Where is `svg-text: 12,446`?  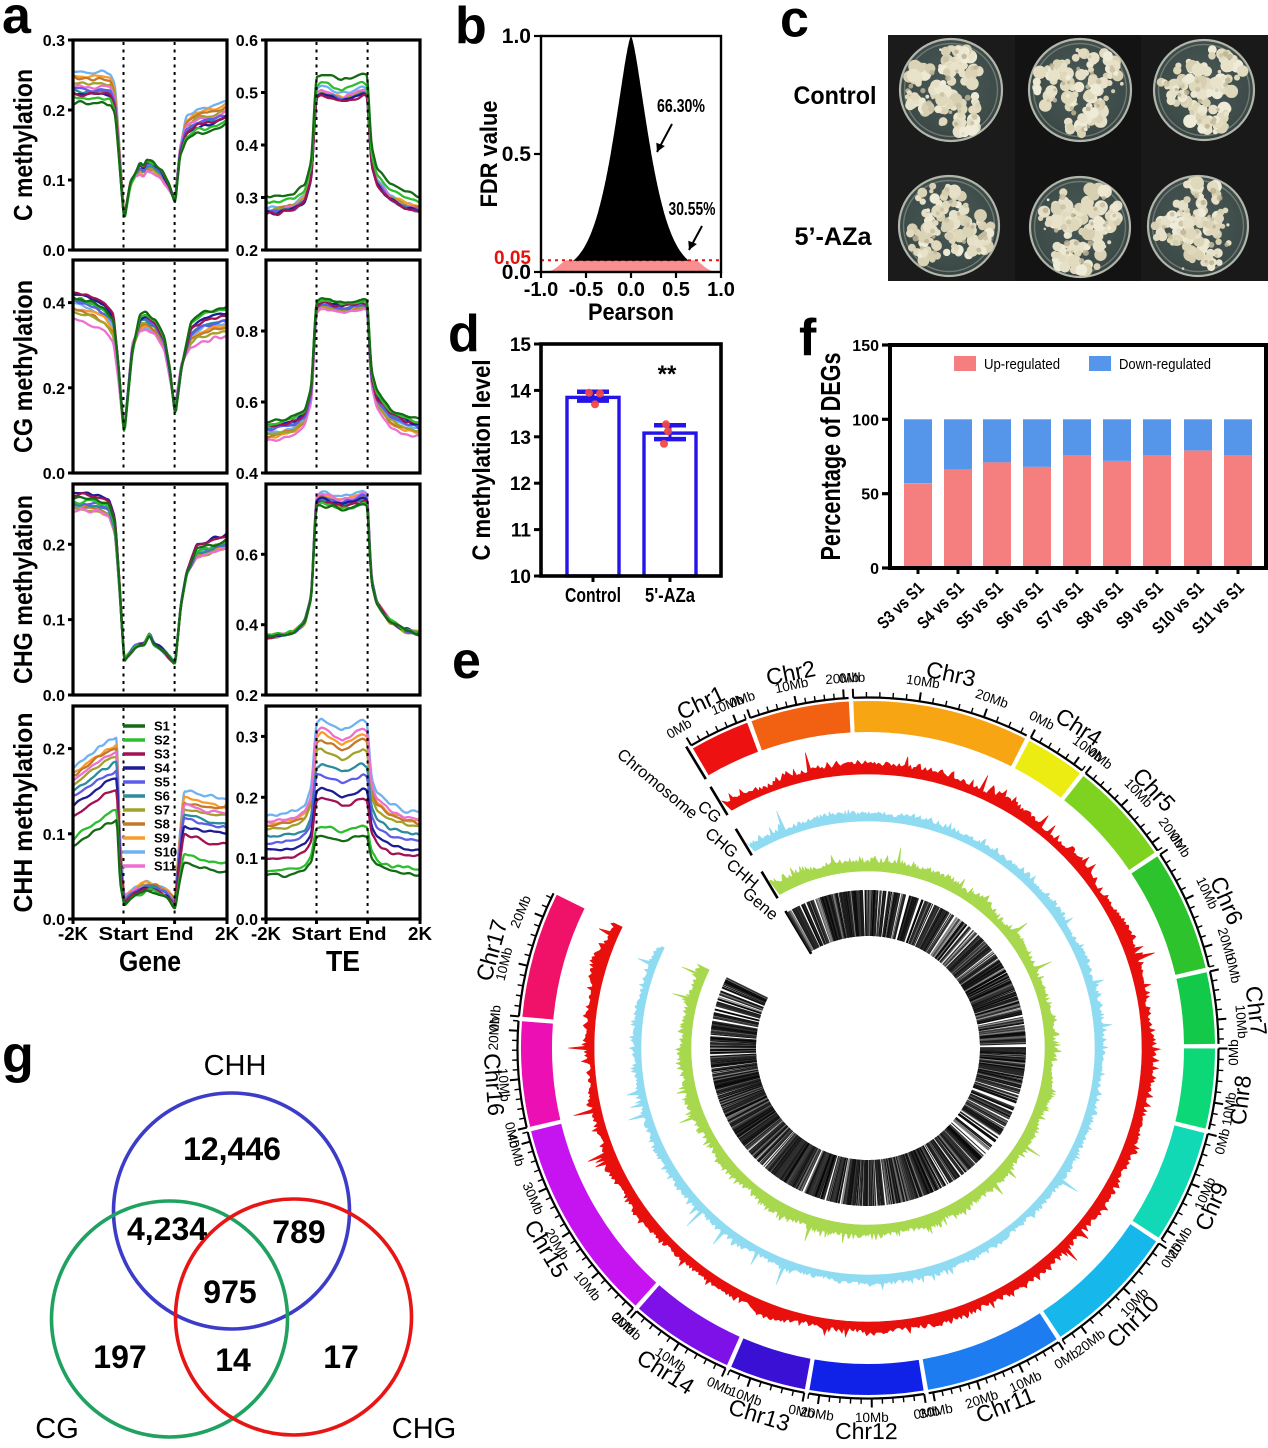 svg-text: 12,446 is located at coordinates (232, 1149).